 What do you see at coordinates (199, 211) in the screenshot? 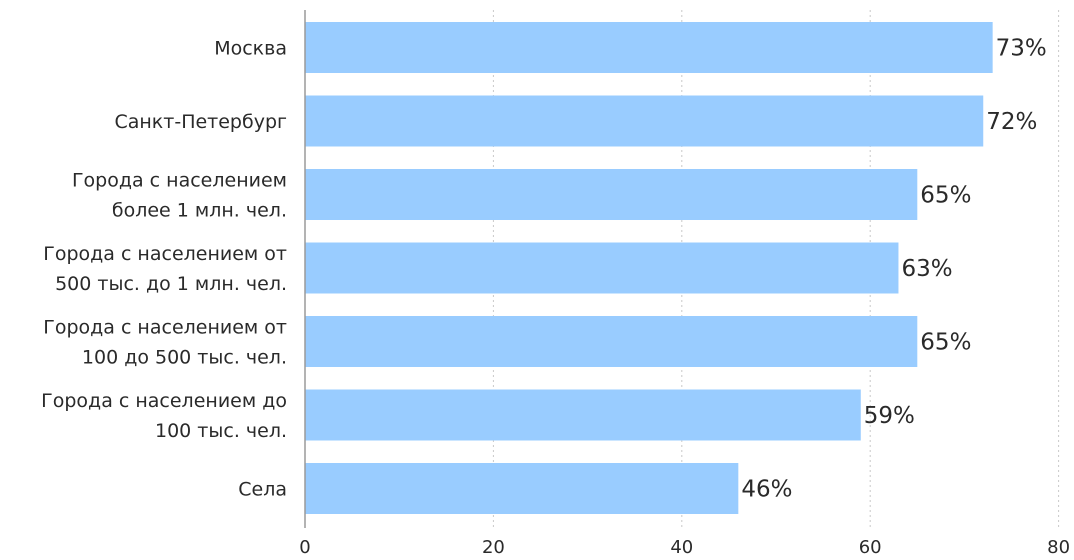
I see `category-label-line: более 1 млн. чел.` at bounding box center [199, 211].